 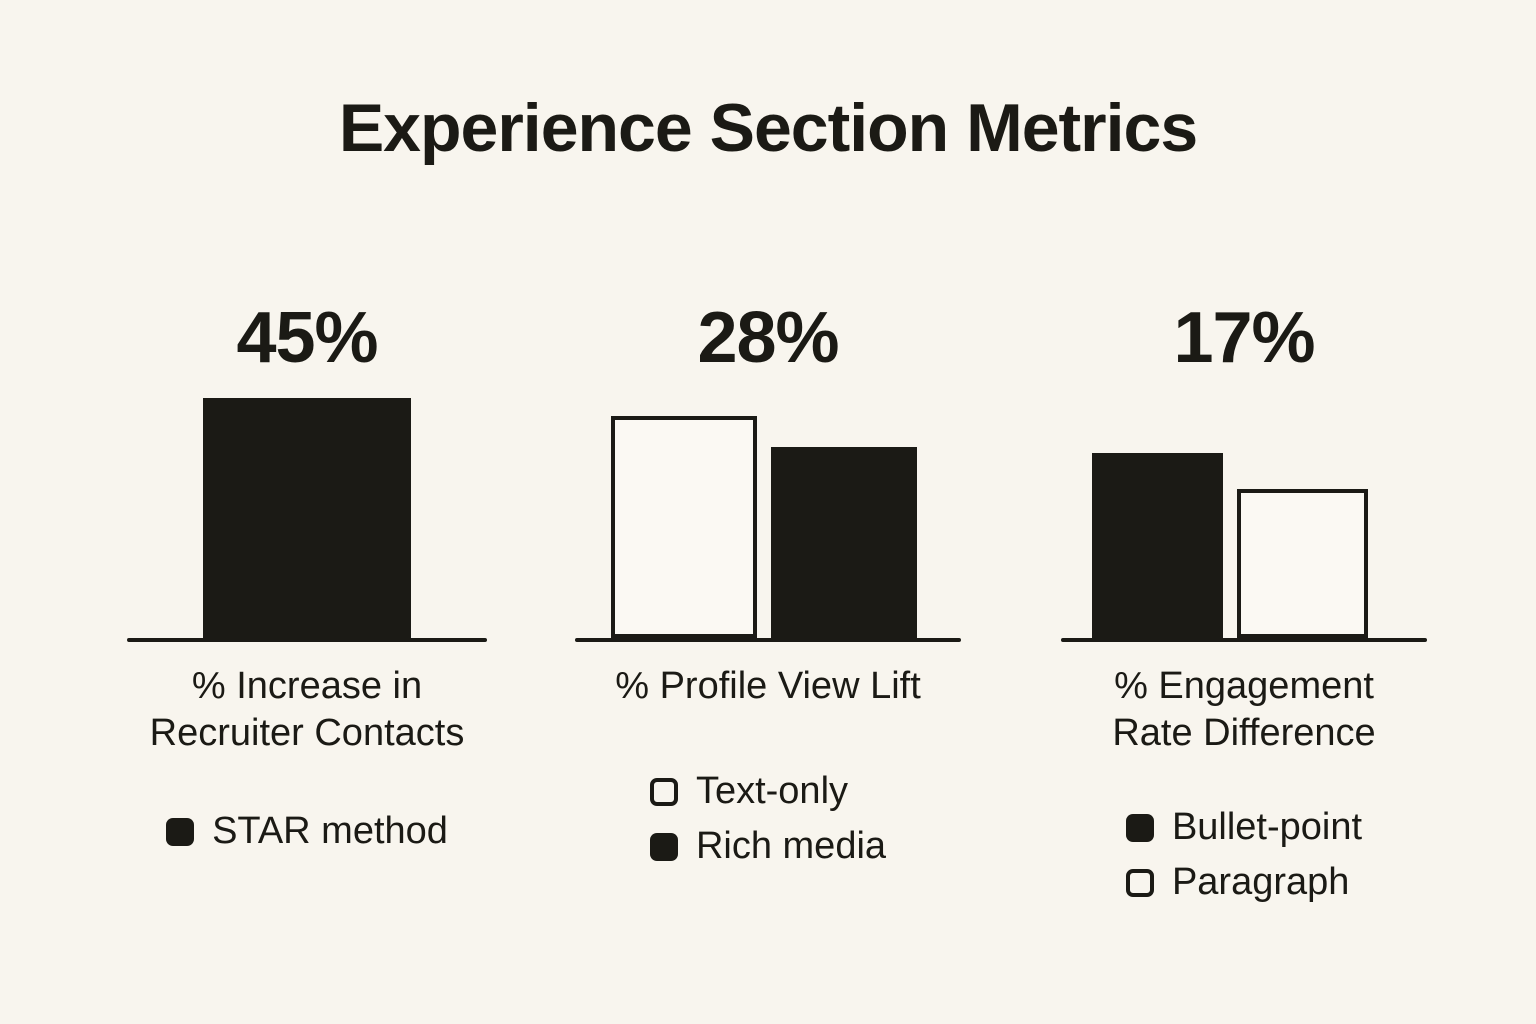 What do you see at coordinates (307, 518) in the screenshot?
I see `bar-star-method` at bounding box center [307, 518].